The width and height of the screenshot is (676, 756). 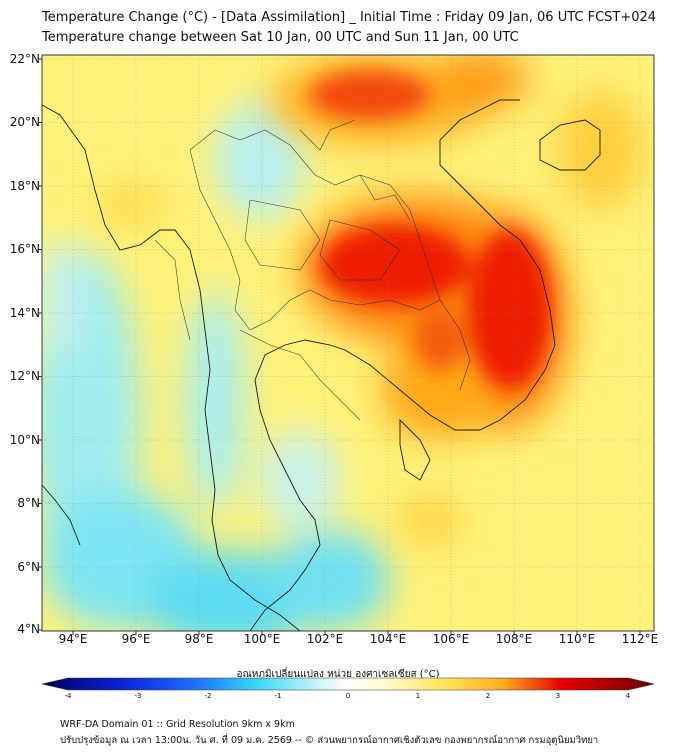 What do you see at coordinates (348, 696) in the screenshot?
I see `colorbar-tick: 0` at bounding box center [348, 696].